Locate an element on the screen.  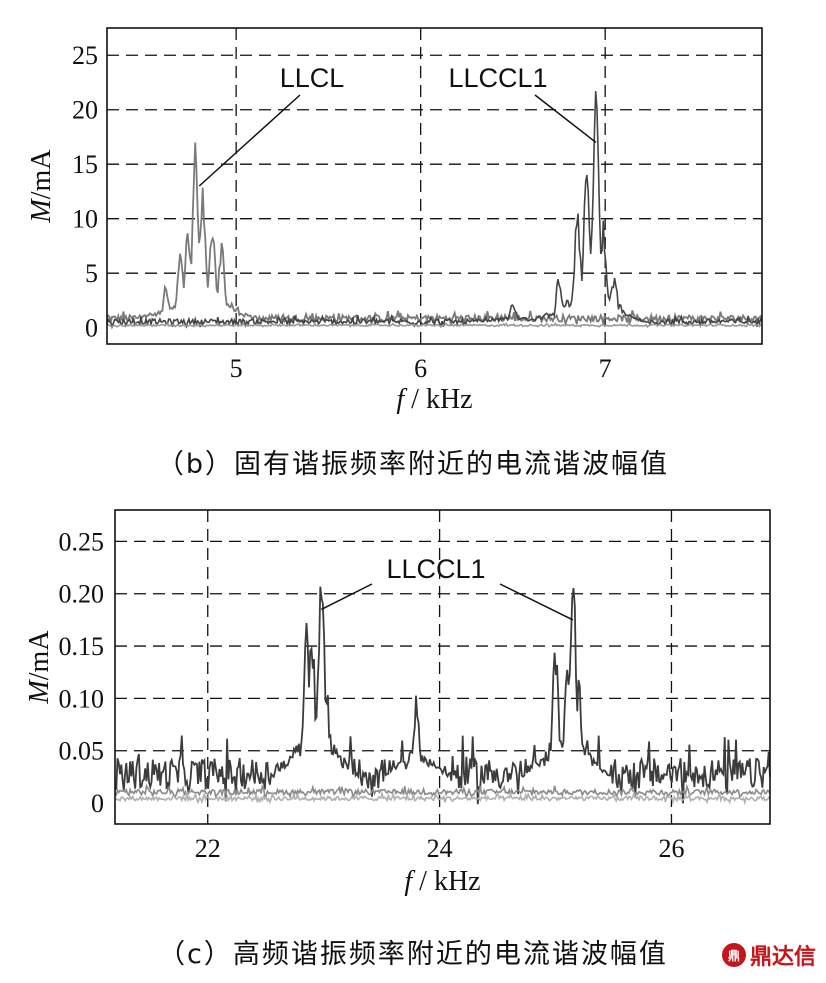
x-tick-label: 5 is located at coordinates (236, 368).